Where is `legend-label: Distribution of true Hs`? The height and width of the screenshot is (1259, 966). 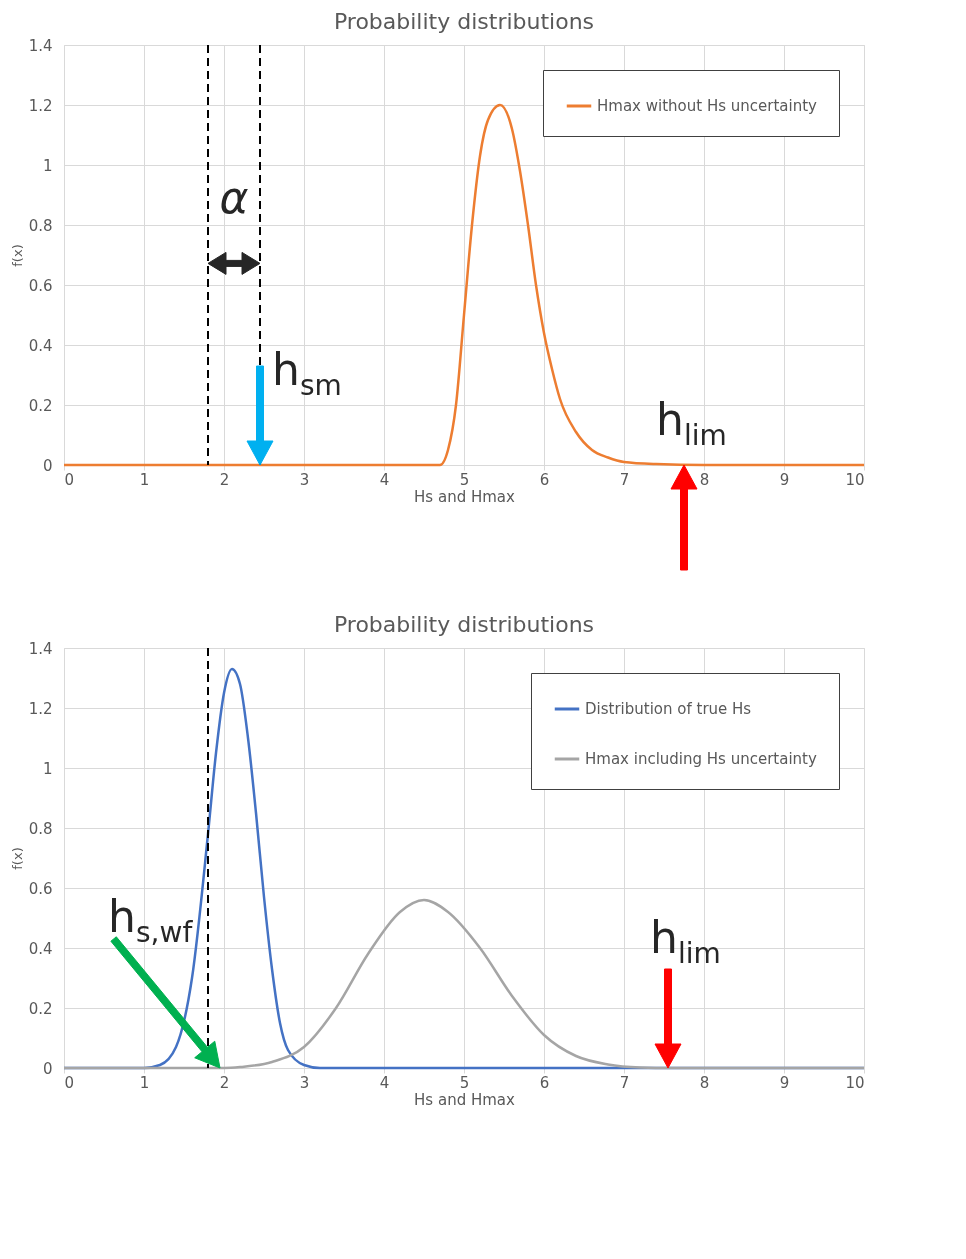 legend-label: Distribution of true Hs is located at coordinates (668, 709).